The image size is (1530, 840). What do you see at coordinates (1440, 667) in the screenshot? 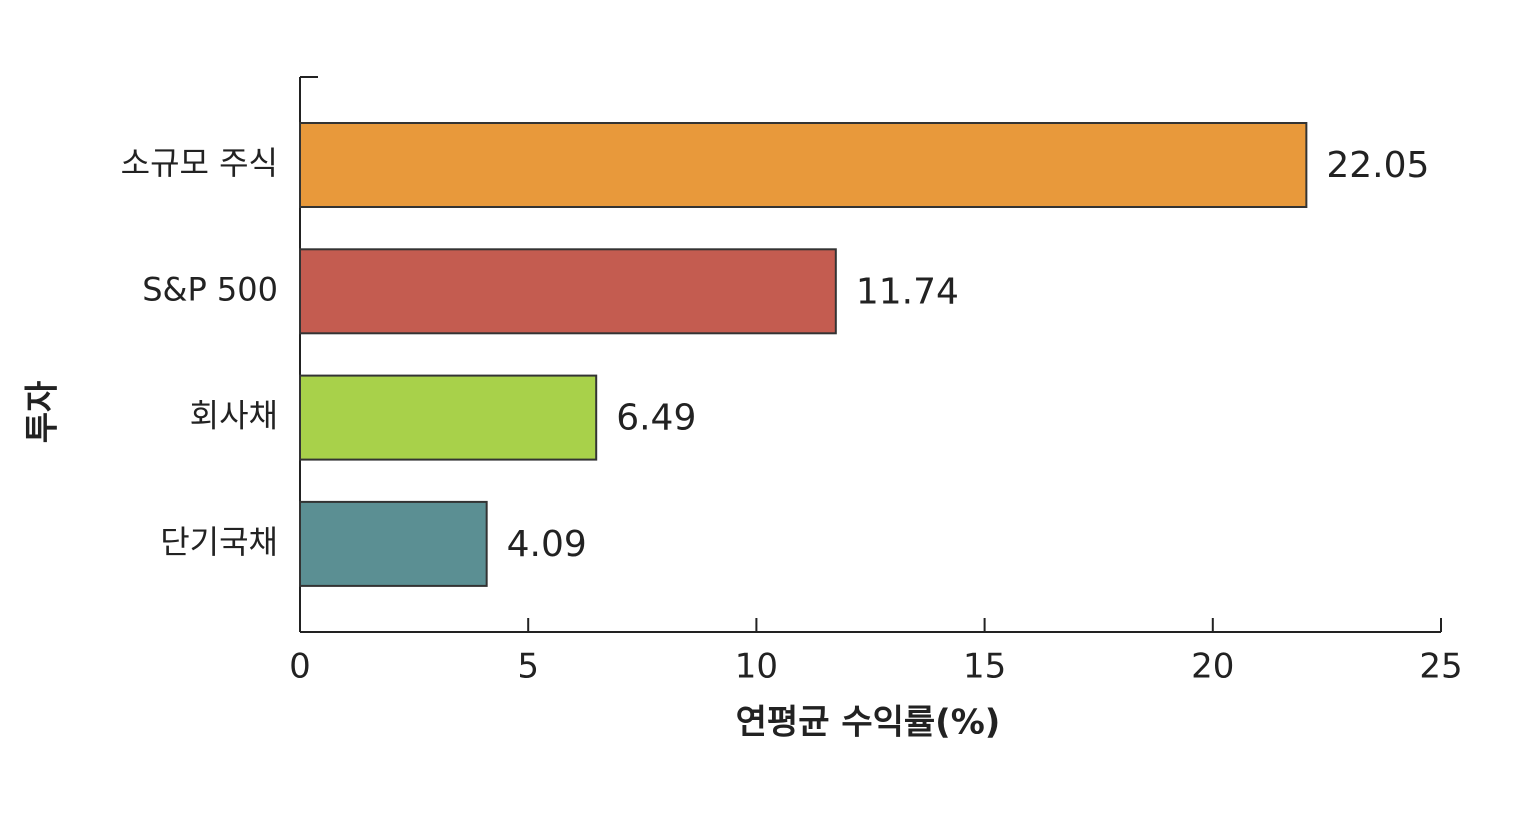
I see `x-tick-label: 25` at bounding box center [1440, 667].